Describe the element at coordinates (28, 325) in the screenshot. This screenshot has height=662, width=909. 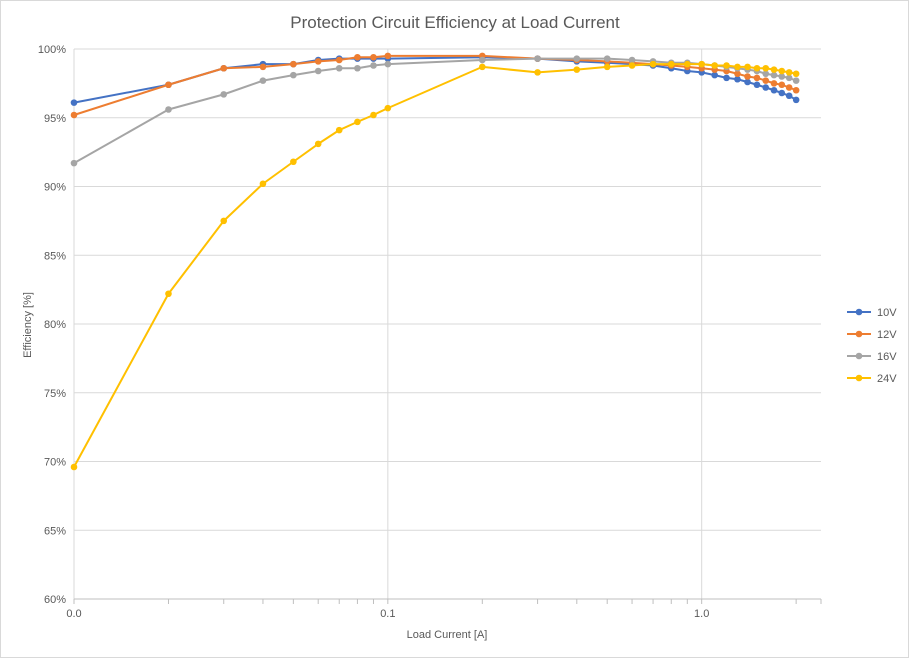
I see `y-axis-title: Efficiency [%]` at that location.